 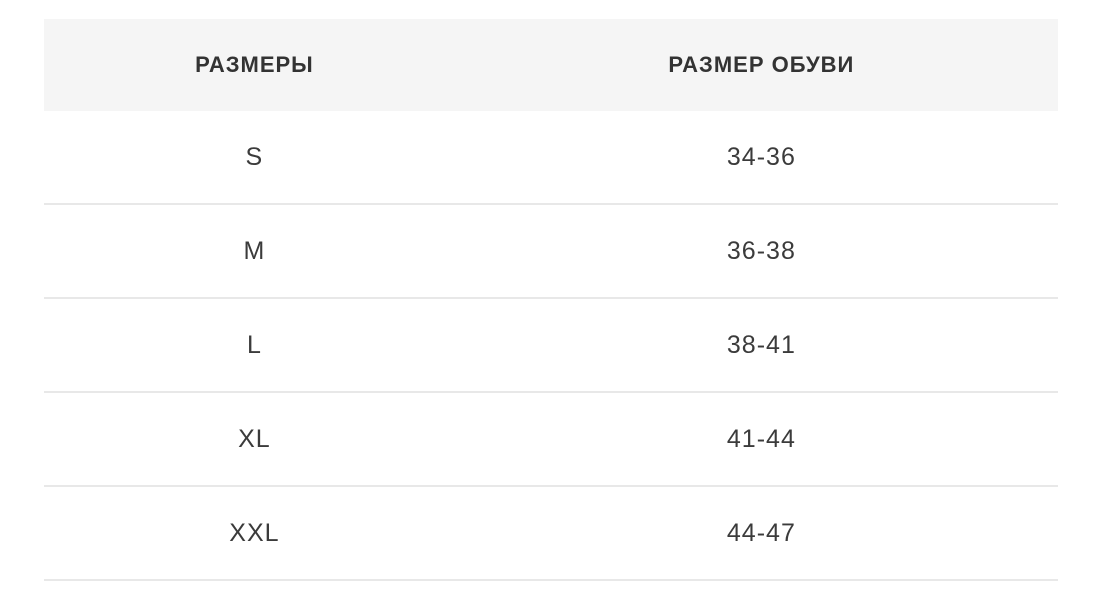 What do you see at coordinates (254, 156) in the screenshot?
I see `size-cell: S` at bounding box center [254, 156].